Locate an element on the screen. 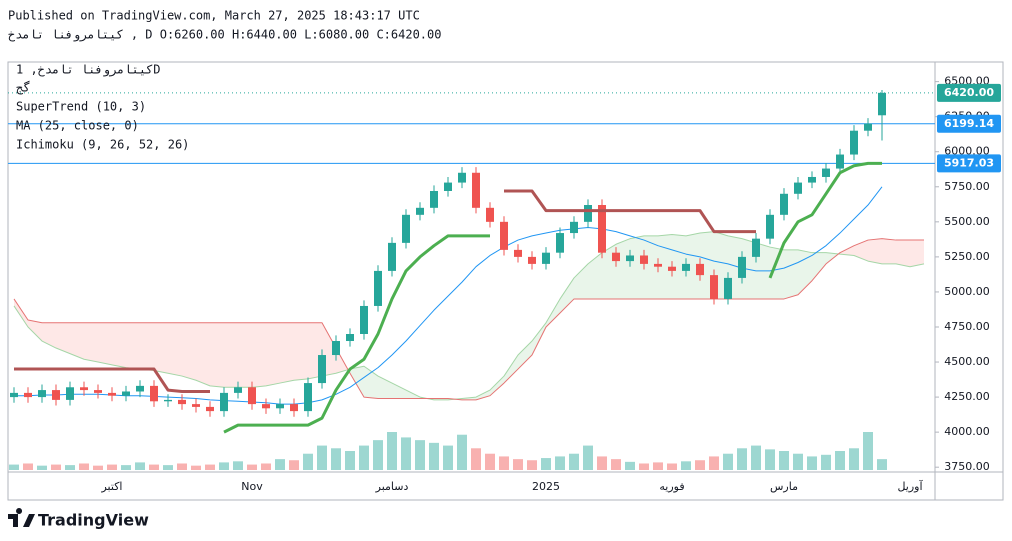 The width and height of the screenshot is (1012, 541). y-tick-label: 5250.00 is located at coordinates (967, 256).